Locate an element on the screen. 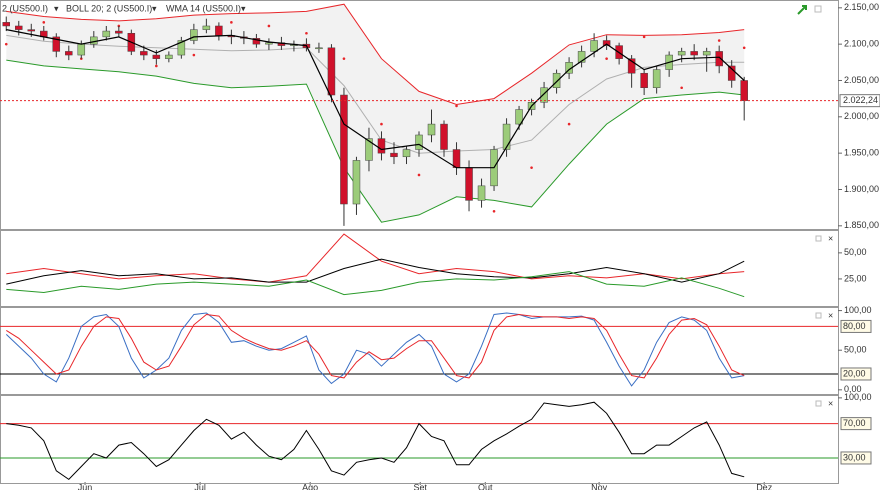 The height and width of the screenshot is (490, 880). y-tick-label: 25,00 is located at coordinates (855, 278).